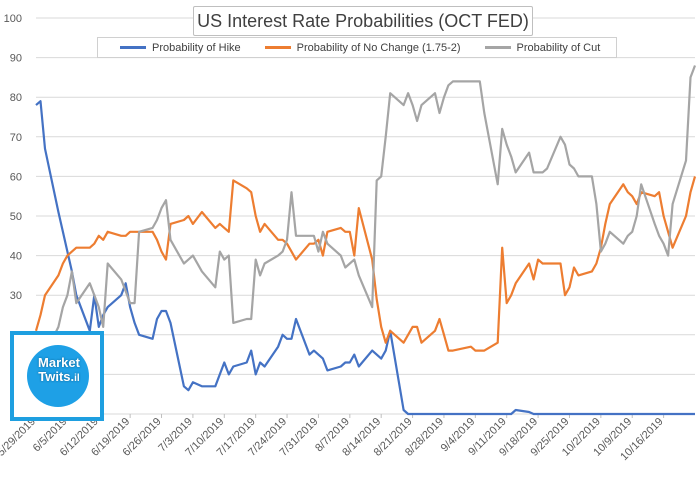 The width and height of the screenshot is (698, 479). What do you see at coordinates (16, 177) in the screenshot?
I see `y-tick-label: 60` at bounding box center [16, 177].